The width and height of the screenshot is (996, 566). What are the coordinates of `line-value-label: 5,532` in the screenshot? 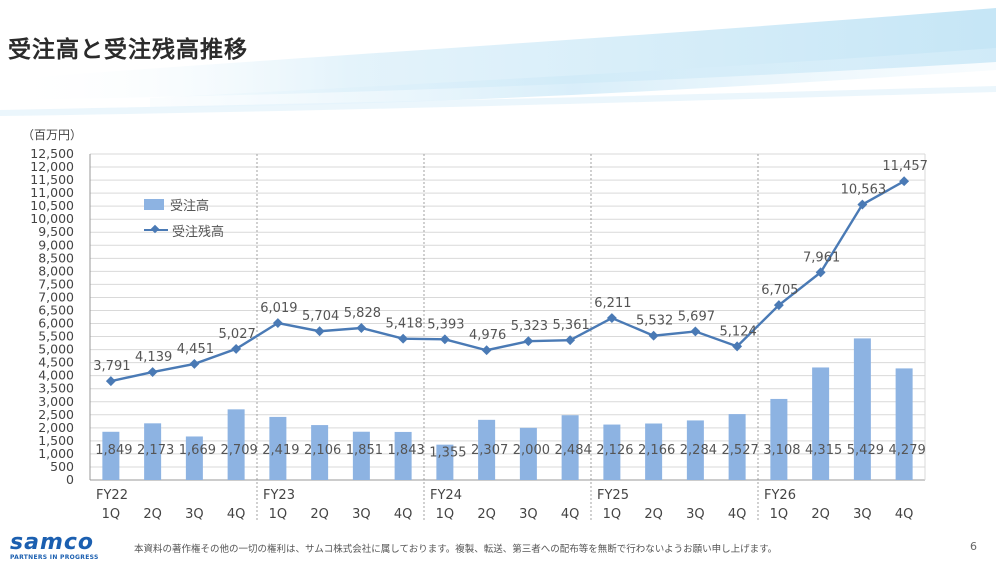 It's located at (654, 321).